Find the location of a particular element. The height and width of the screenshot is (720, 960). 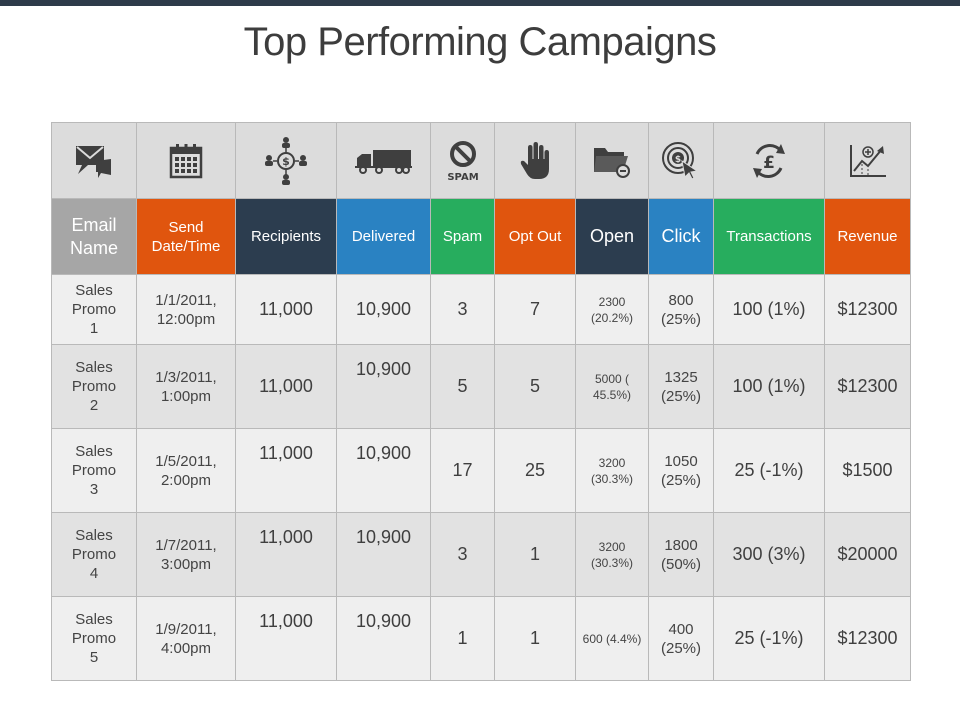

network-icon: $ is located at coordinates (286, 160).